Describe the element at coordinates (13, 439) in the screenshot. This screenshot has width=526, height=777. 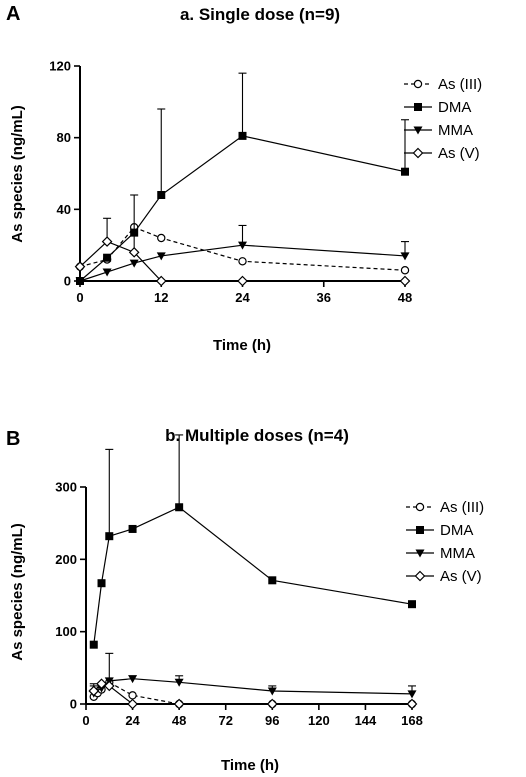
I see `panel-letter: B` at that location.